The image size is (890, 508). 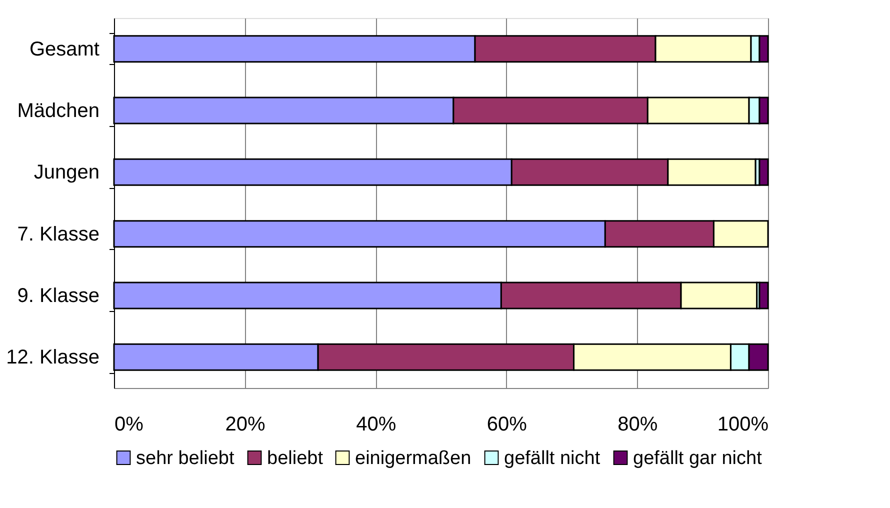 I want to click on x-tick-label: 40%, so click(x=376, y=425).